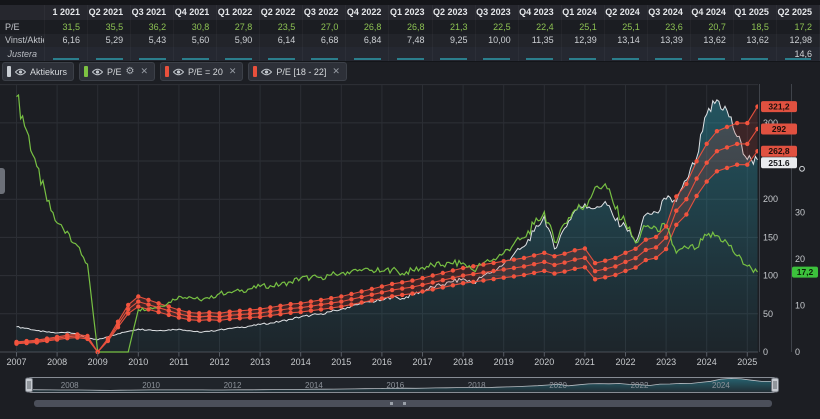 This screenshot has height=419, width=820. What do you see at coordinates (768, 314) in the screenshot?
I see `price-tick-label: 50` at bounding box center [768, 314].